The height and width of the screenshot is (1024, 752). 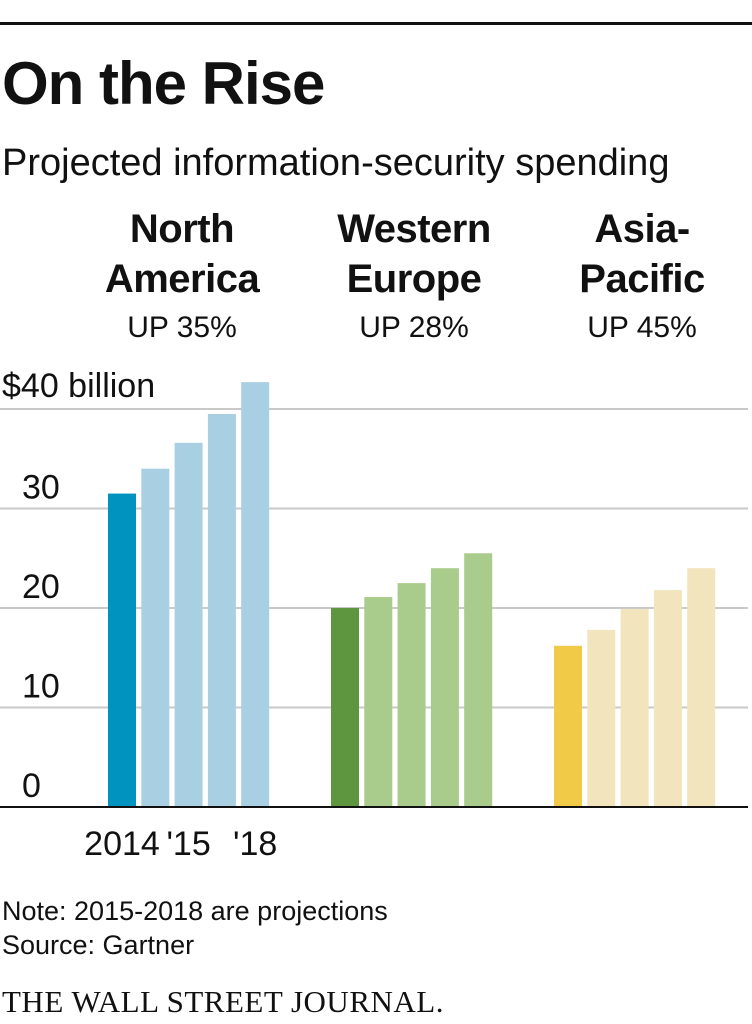 I want to click on x-tick-label: '15, so click(x=188, y=844).